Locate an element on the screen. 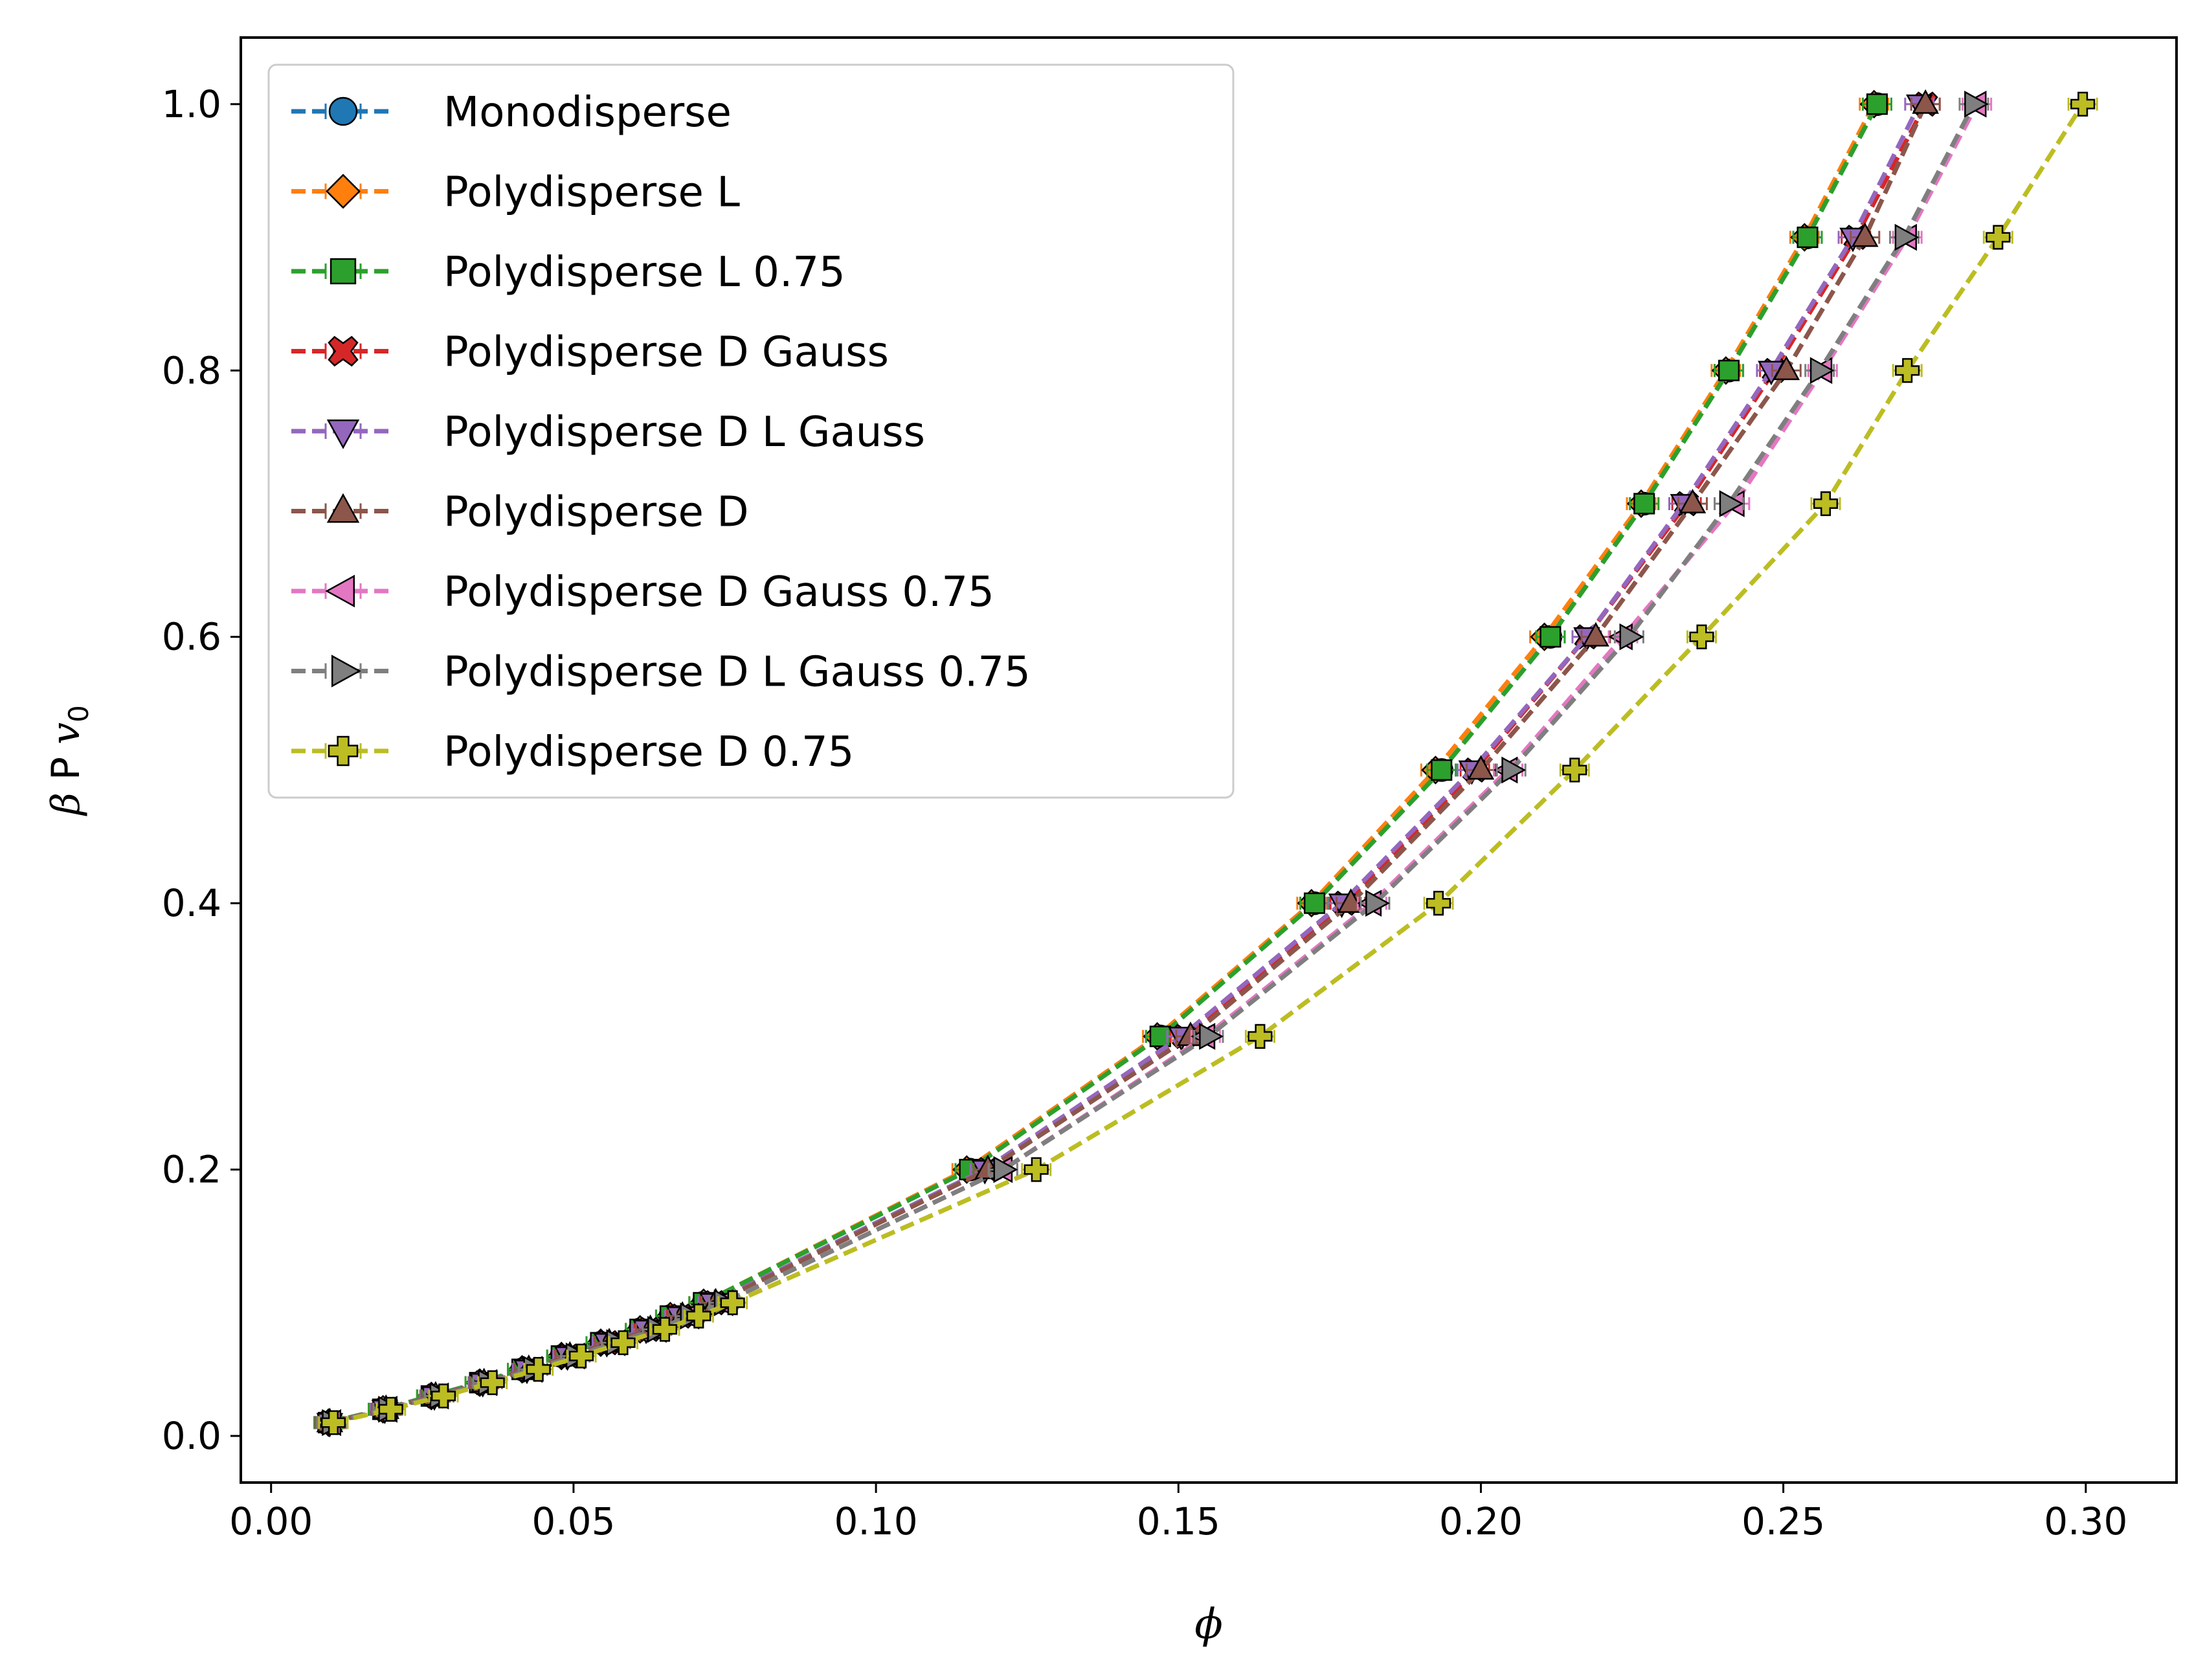 The width and height of the screenshot is (2205, 1680). x-tick-label: 0.30 is located at coordinates (2085, 1521).